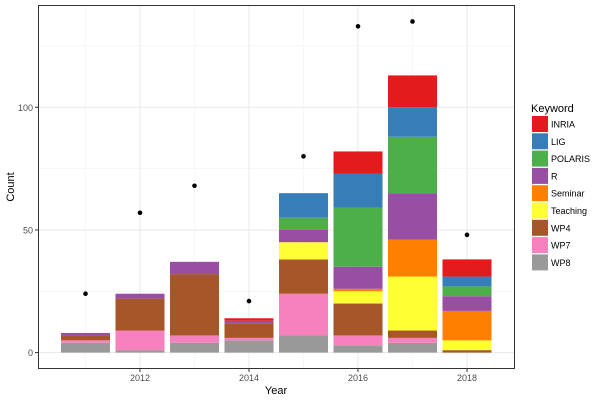  I want to click on point-2015, so click(303, 156).